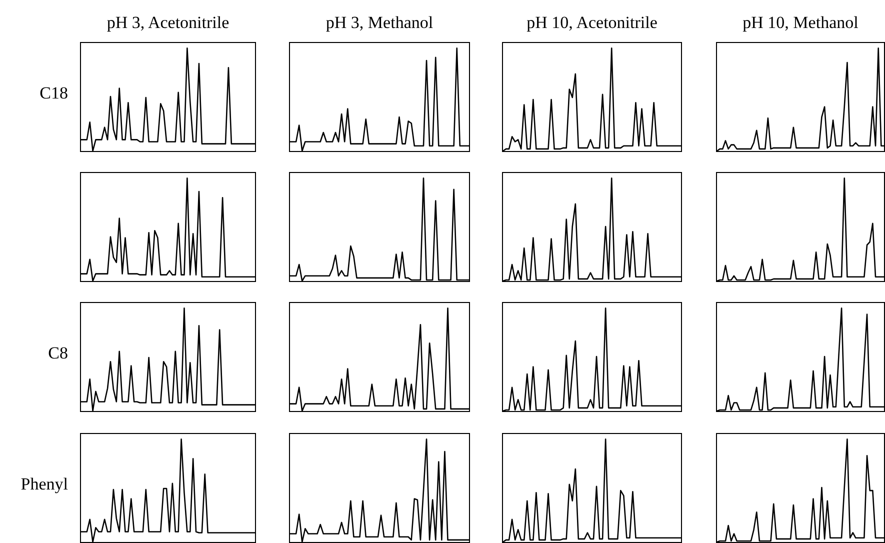 The width and height of the screenshot is (885, 543). I want to click on chart-title: pH 10, Acetonitrile, so click(592, 22).